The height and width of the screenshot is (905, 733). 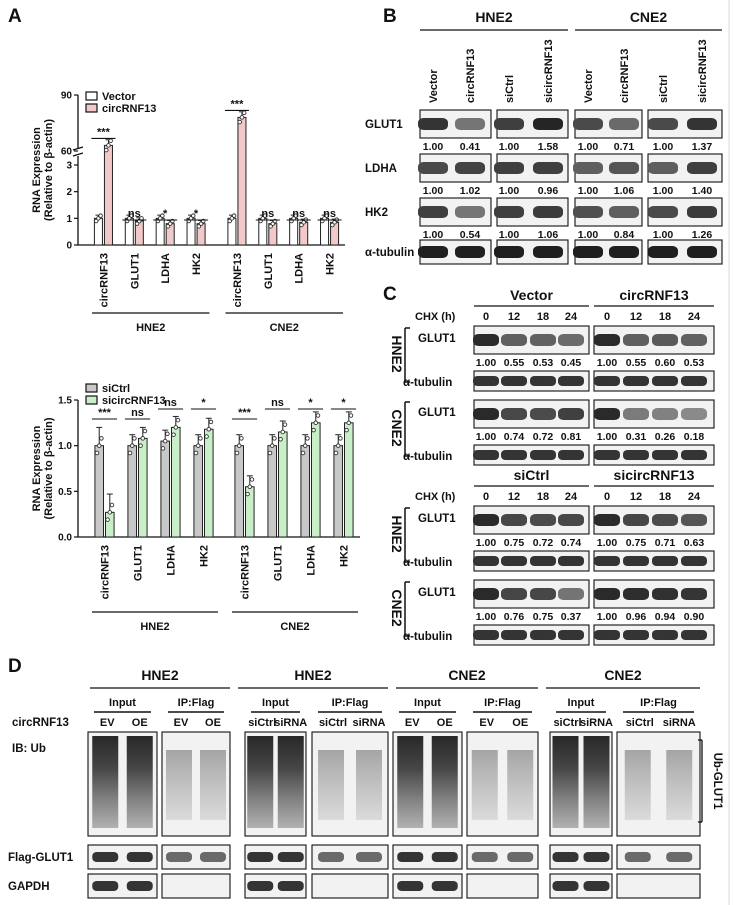 What do you see at coordinates (702, 191) in the screenshot?
I see `quant-value: 1.40` at bounding box center [702, 191].